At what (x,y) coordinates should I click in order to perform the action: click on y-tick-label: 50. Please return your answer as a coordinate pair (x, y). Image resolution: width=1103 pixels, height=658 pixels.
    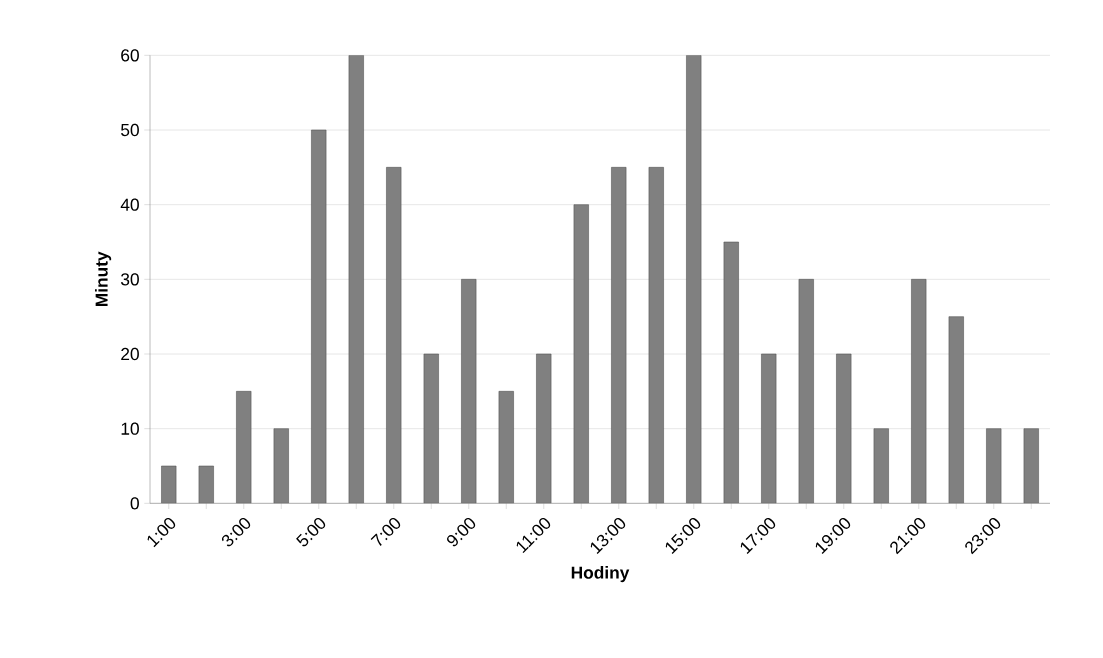
    Looking at the image, I should click on (130, 130).